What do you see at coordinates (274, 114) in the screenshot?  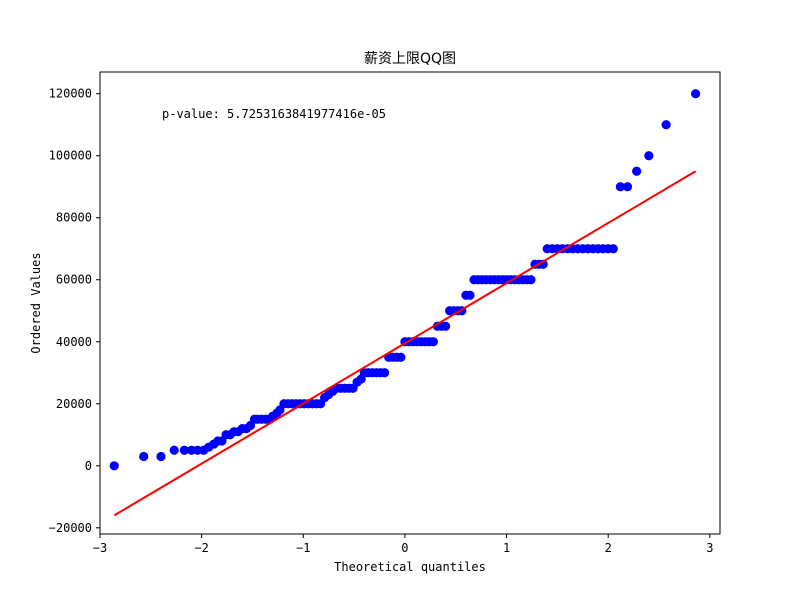 I see `p-value-annotation: p-value: 5.7253163841977416e-05` at bounding box center [274, 114].